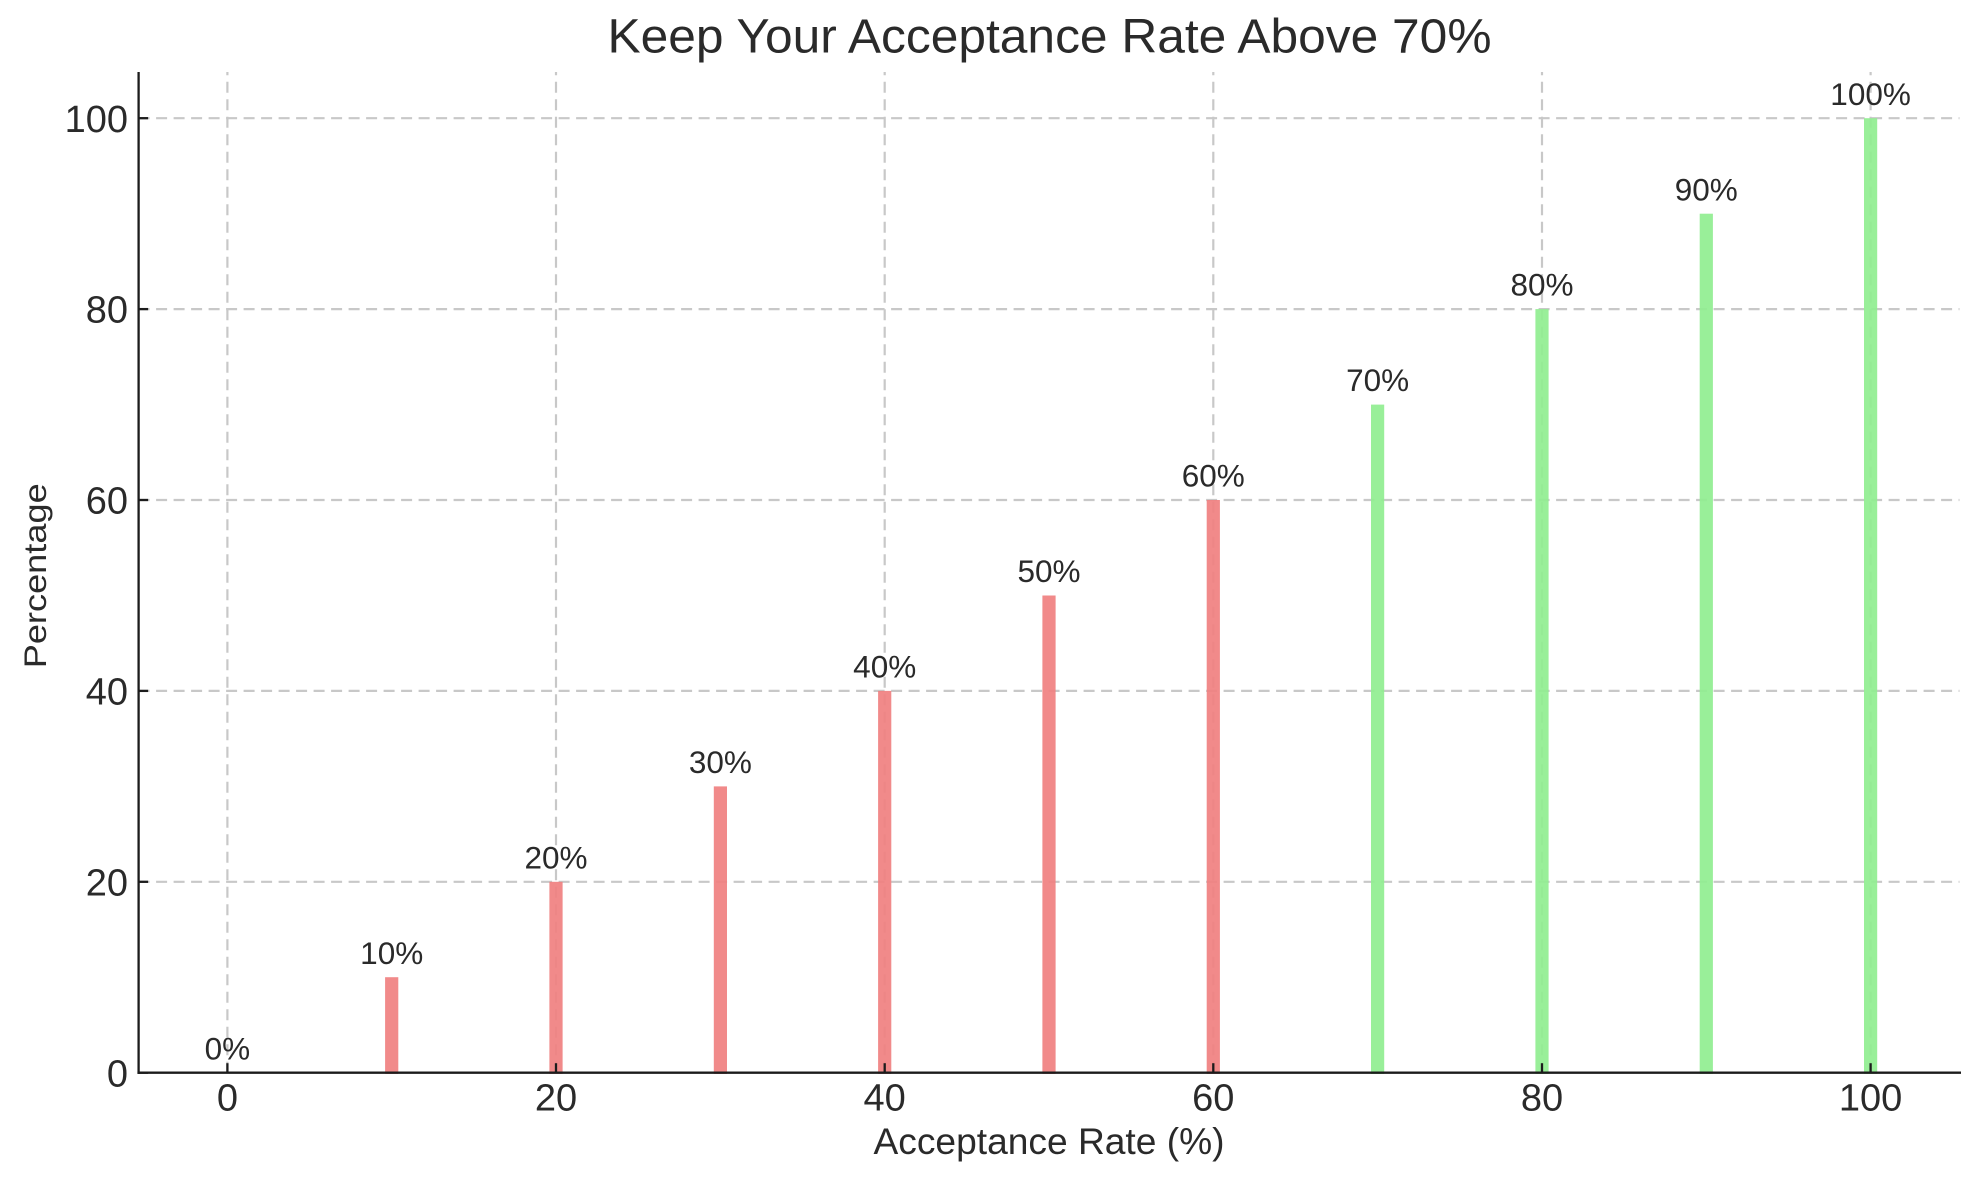 The height and width of the screenshot is (1180, 1979). Describe the element at coordinates (35, 575) in the screenshot. I see `svg-text: Percentage` at that location.